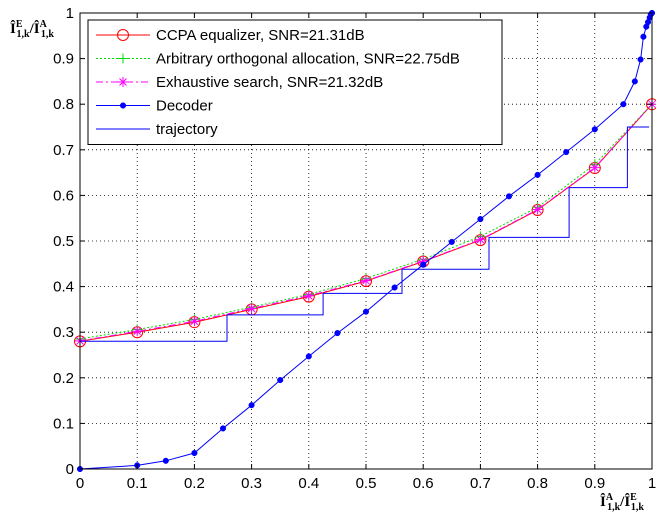 The width and height of the screenshot is (656, 522). I want to click on y-tick-label: 0.6, so click(63, 195).